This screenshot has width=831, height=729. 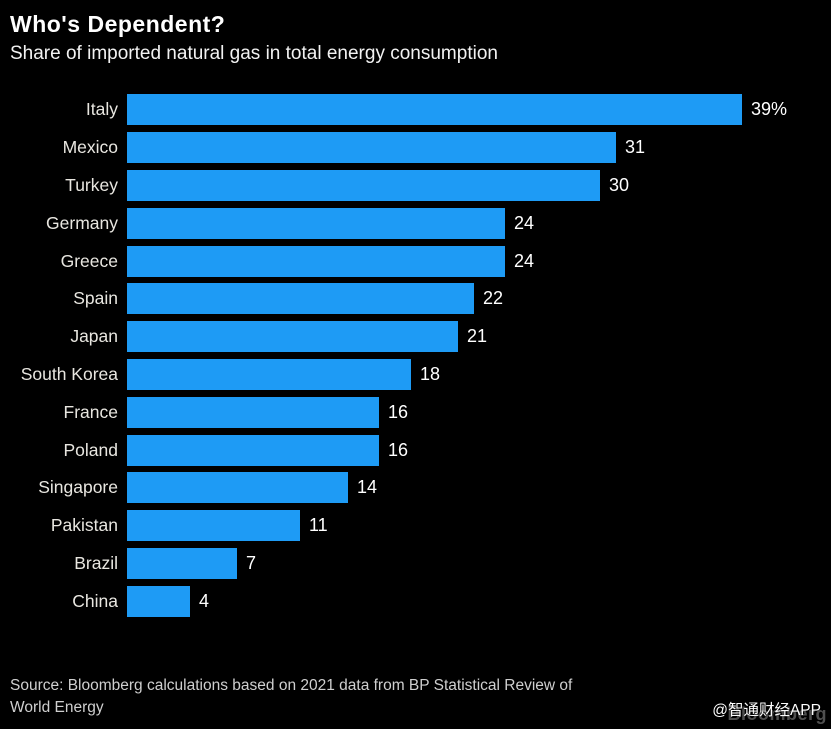 I want to click on value-label: 22, so click(x=493, y=298).